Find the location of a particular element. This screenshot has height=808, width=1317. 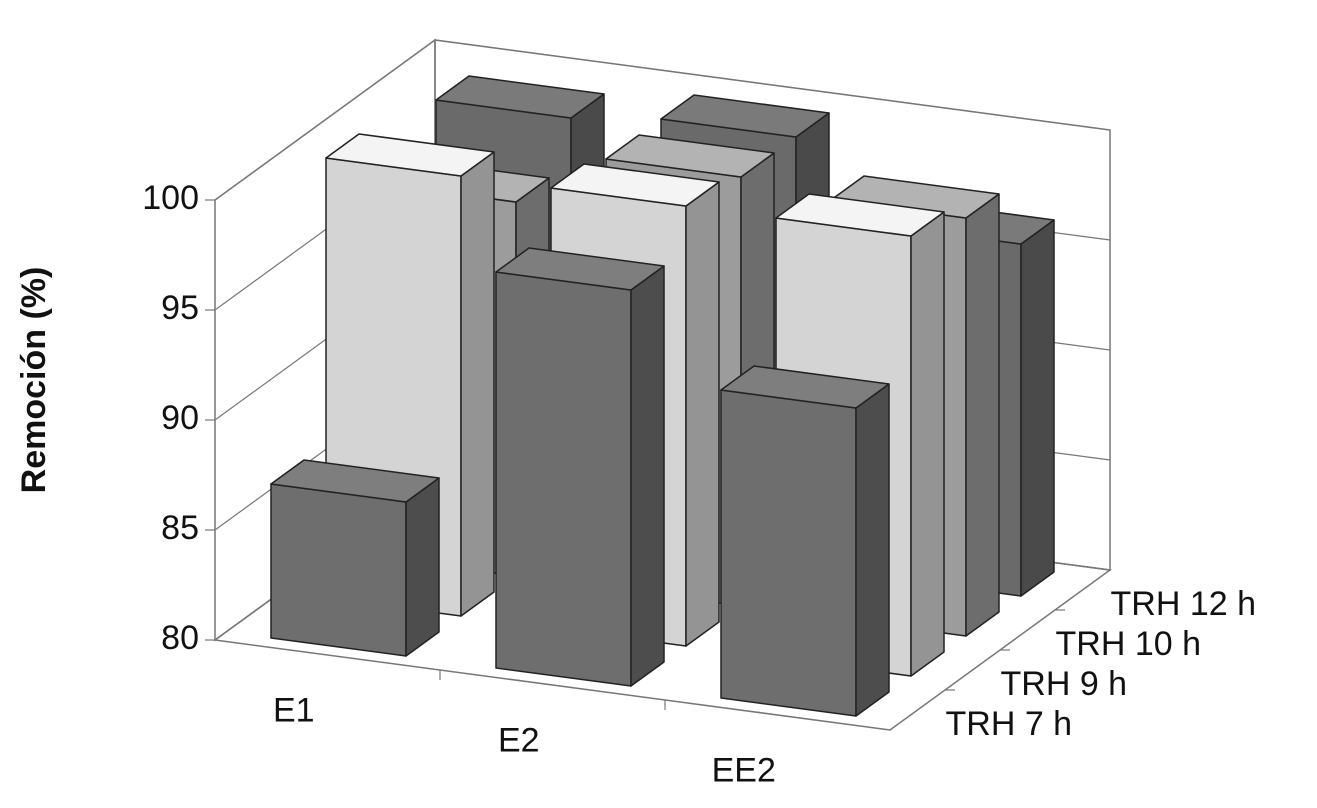

y-axis-title: Remoción (%) is located at coordinates (34, 380).